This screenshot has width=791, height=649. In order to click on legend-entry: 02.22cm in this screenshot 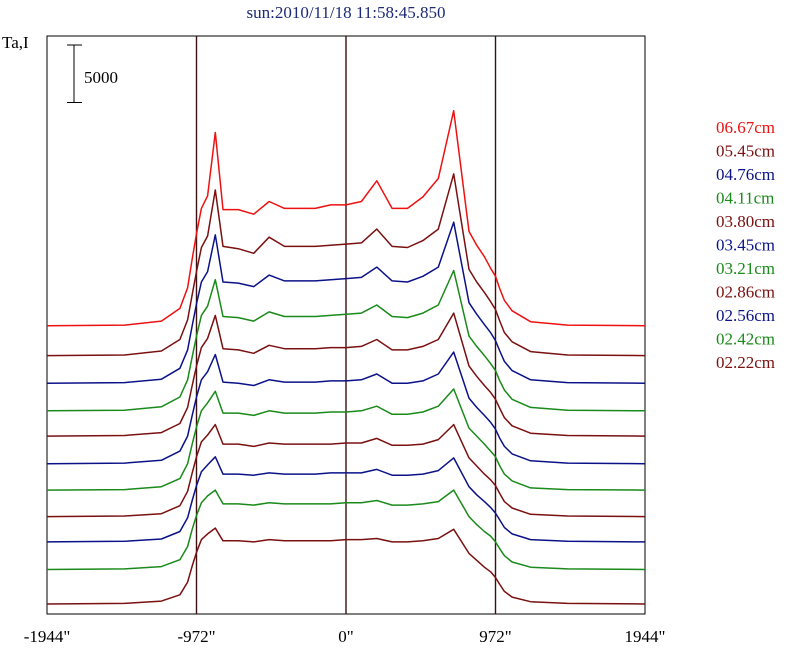, I will do `click(745, 362)`.